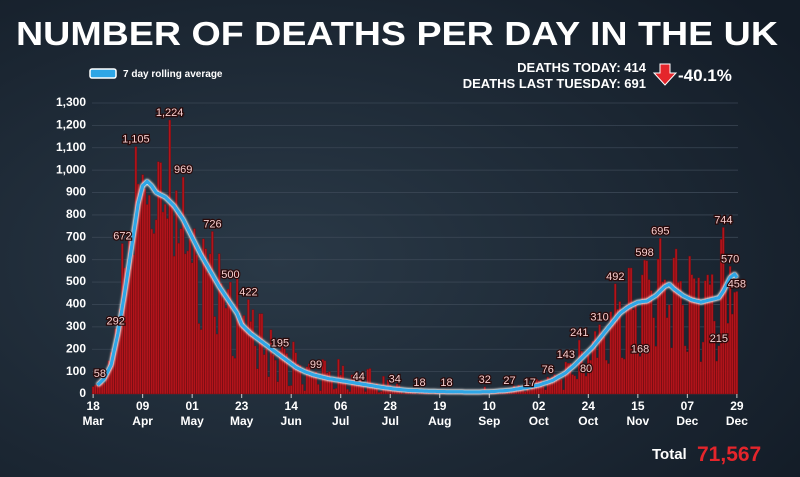 This screenshot has width=800, height=477. Describe the element at coordinates (729, 454) in the screenshot. I see `total-value: 71,567` at that location.